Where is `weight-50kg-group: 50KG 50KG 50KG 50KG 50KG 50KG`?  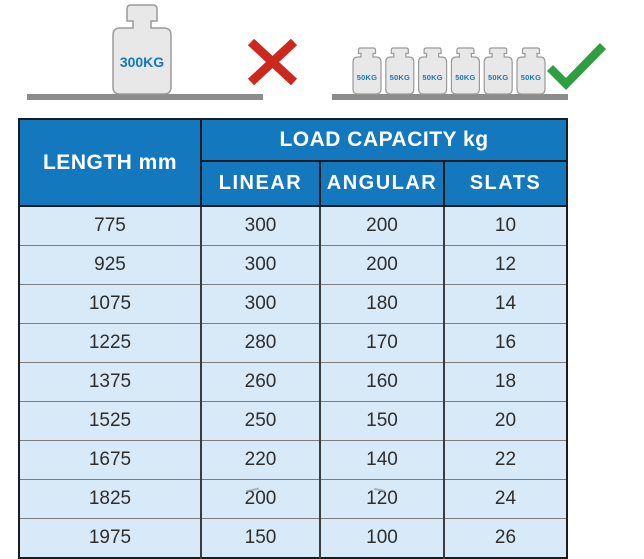 weight-50kg-group: 50KG 50KG 50KG 50KG 50KG 50KG is located at coordinates (449, 71).